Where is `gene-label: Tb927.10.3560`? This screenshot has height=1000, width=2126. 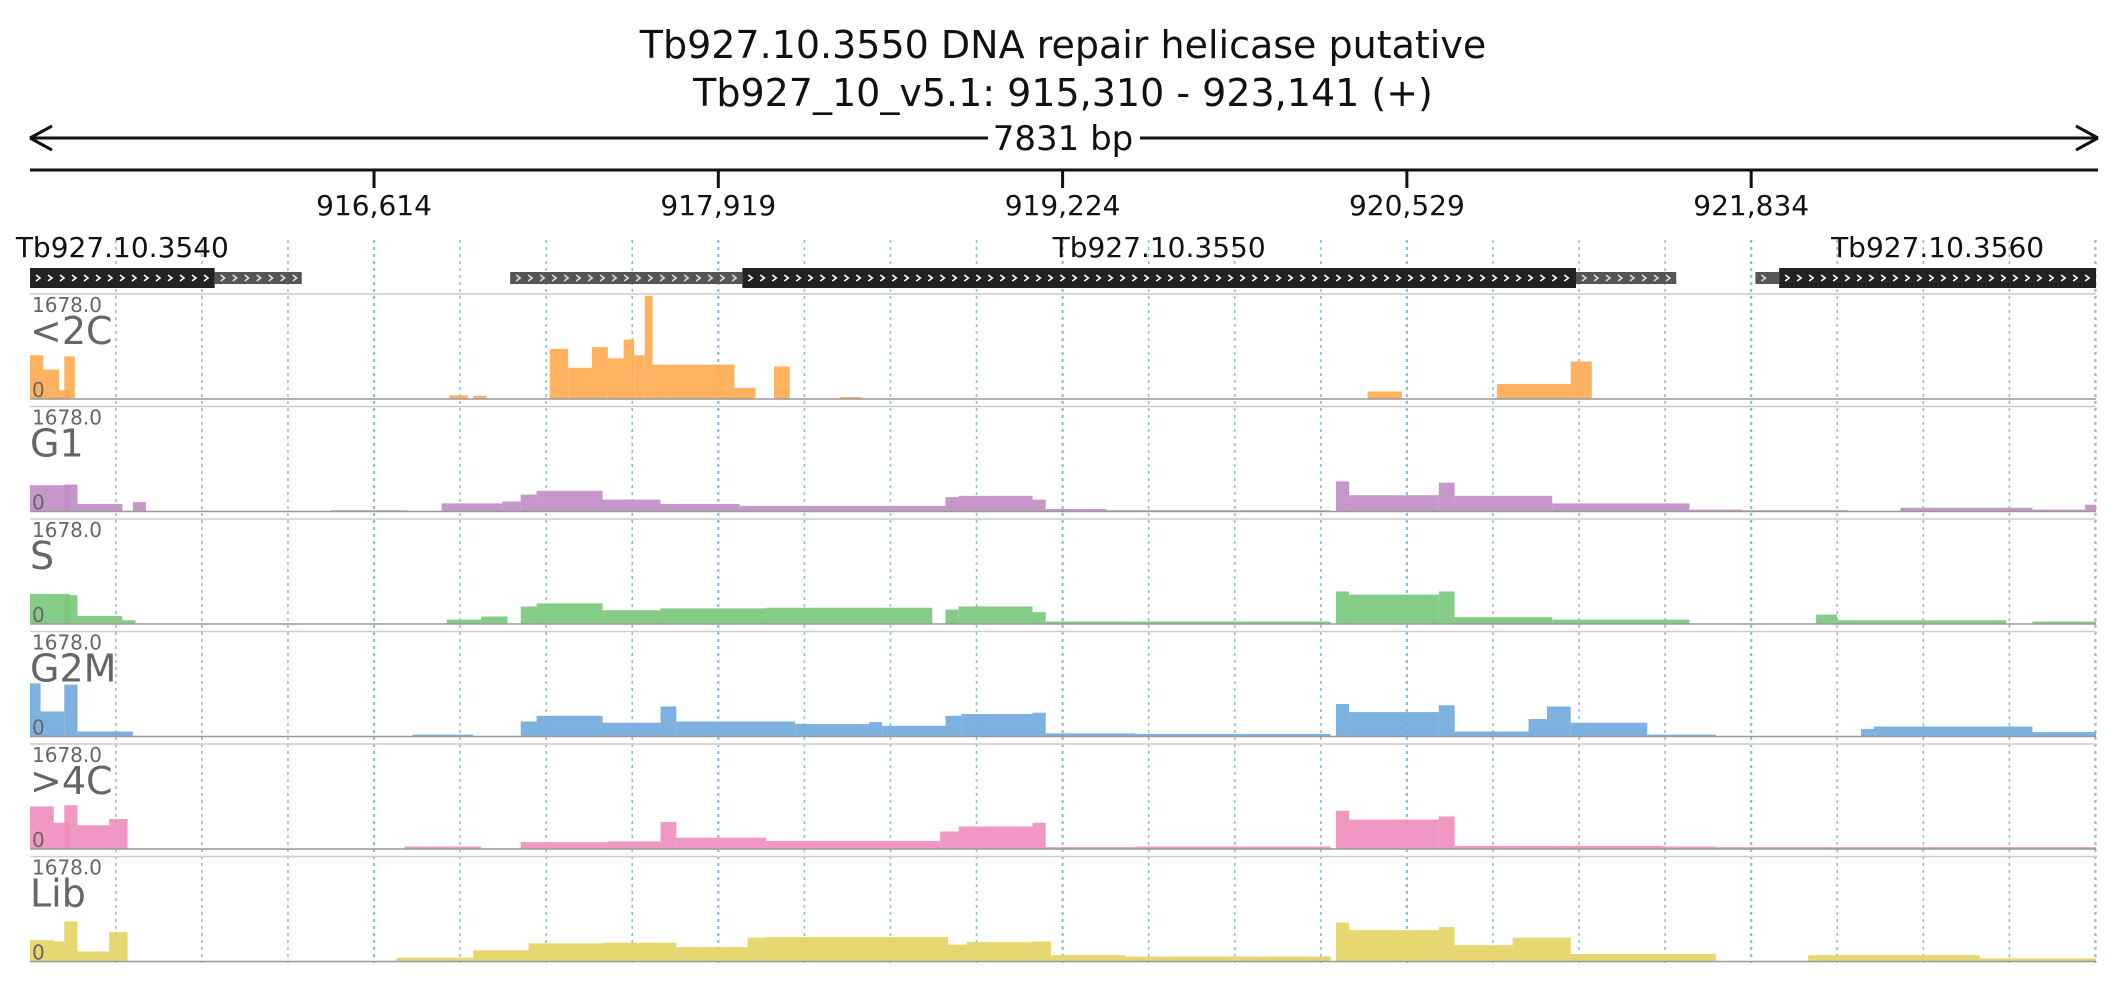
gene-label: Tb927.10.3560 is located at coordinates (1937, 247).